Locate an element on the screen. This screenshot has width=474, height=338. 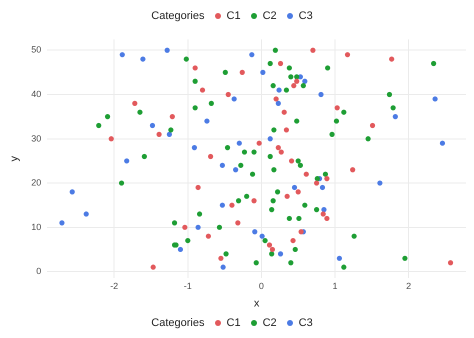
y-axis-title: y is located at coordinates (14, 158).